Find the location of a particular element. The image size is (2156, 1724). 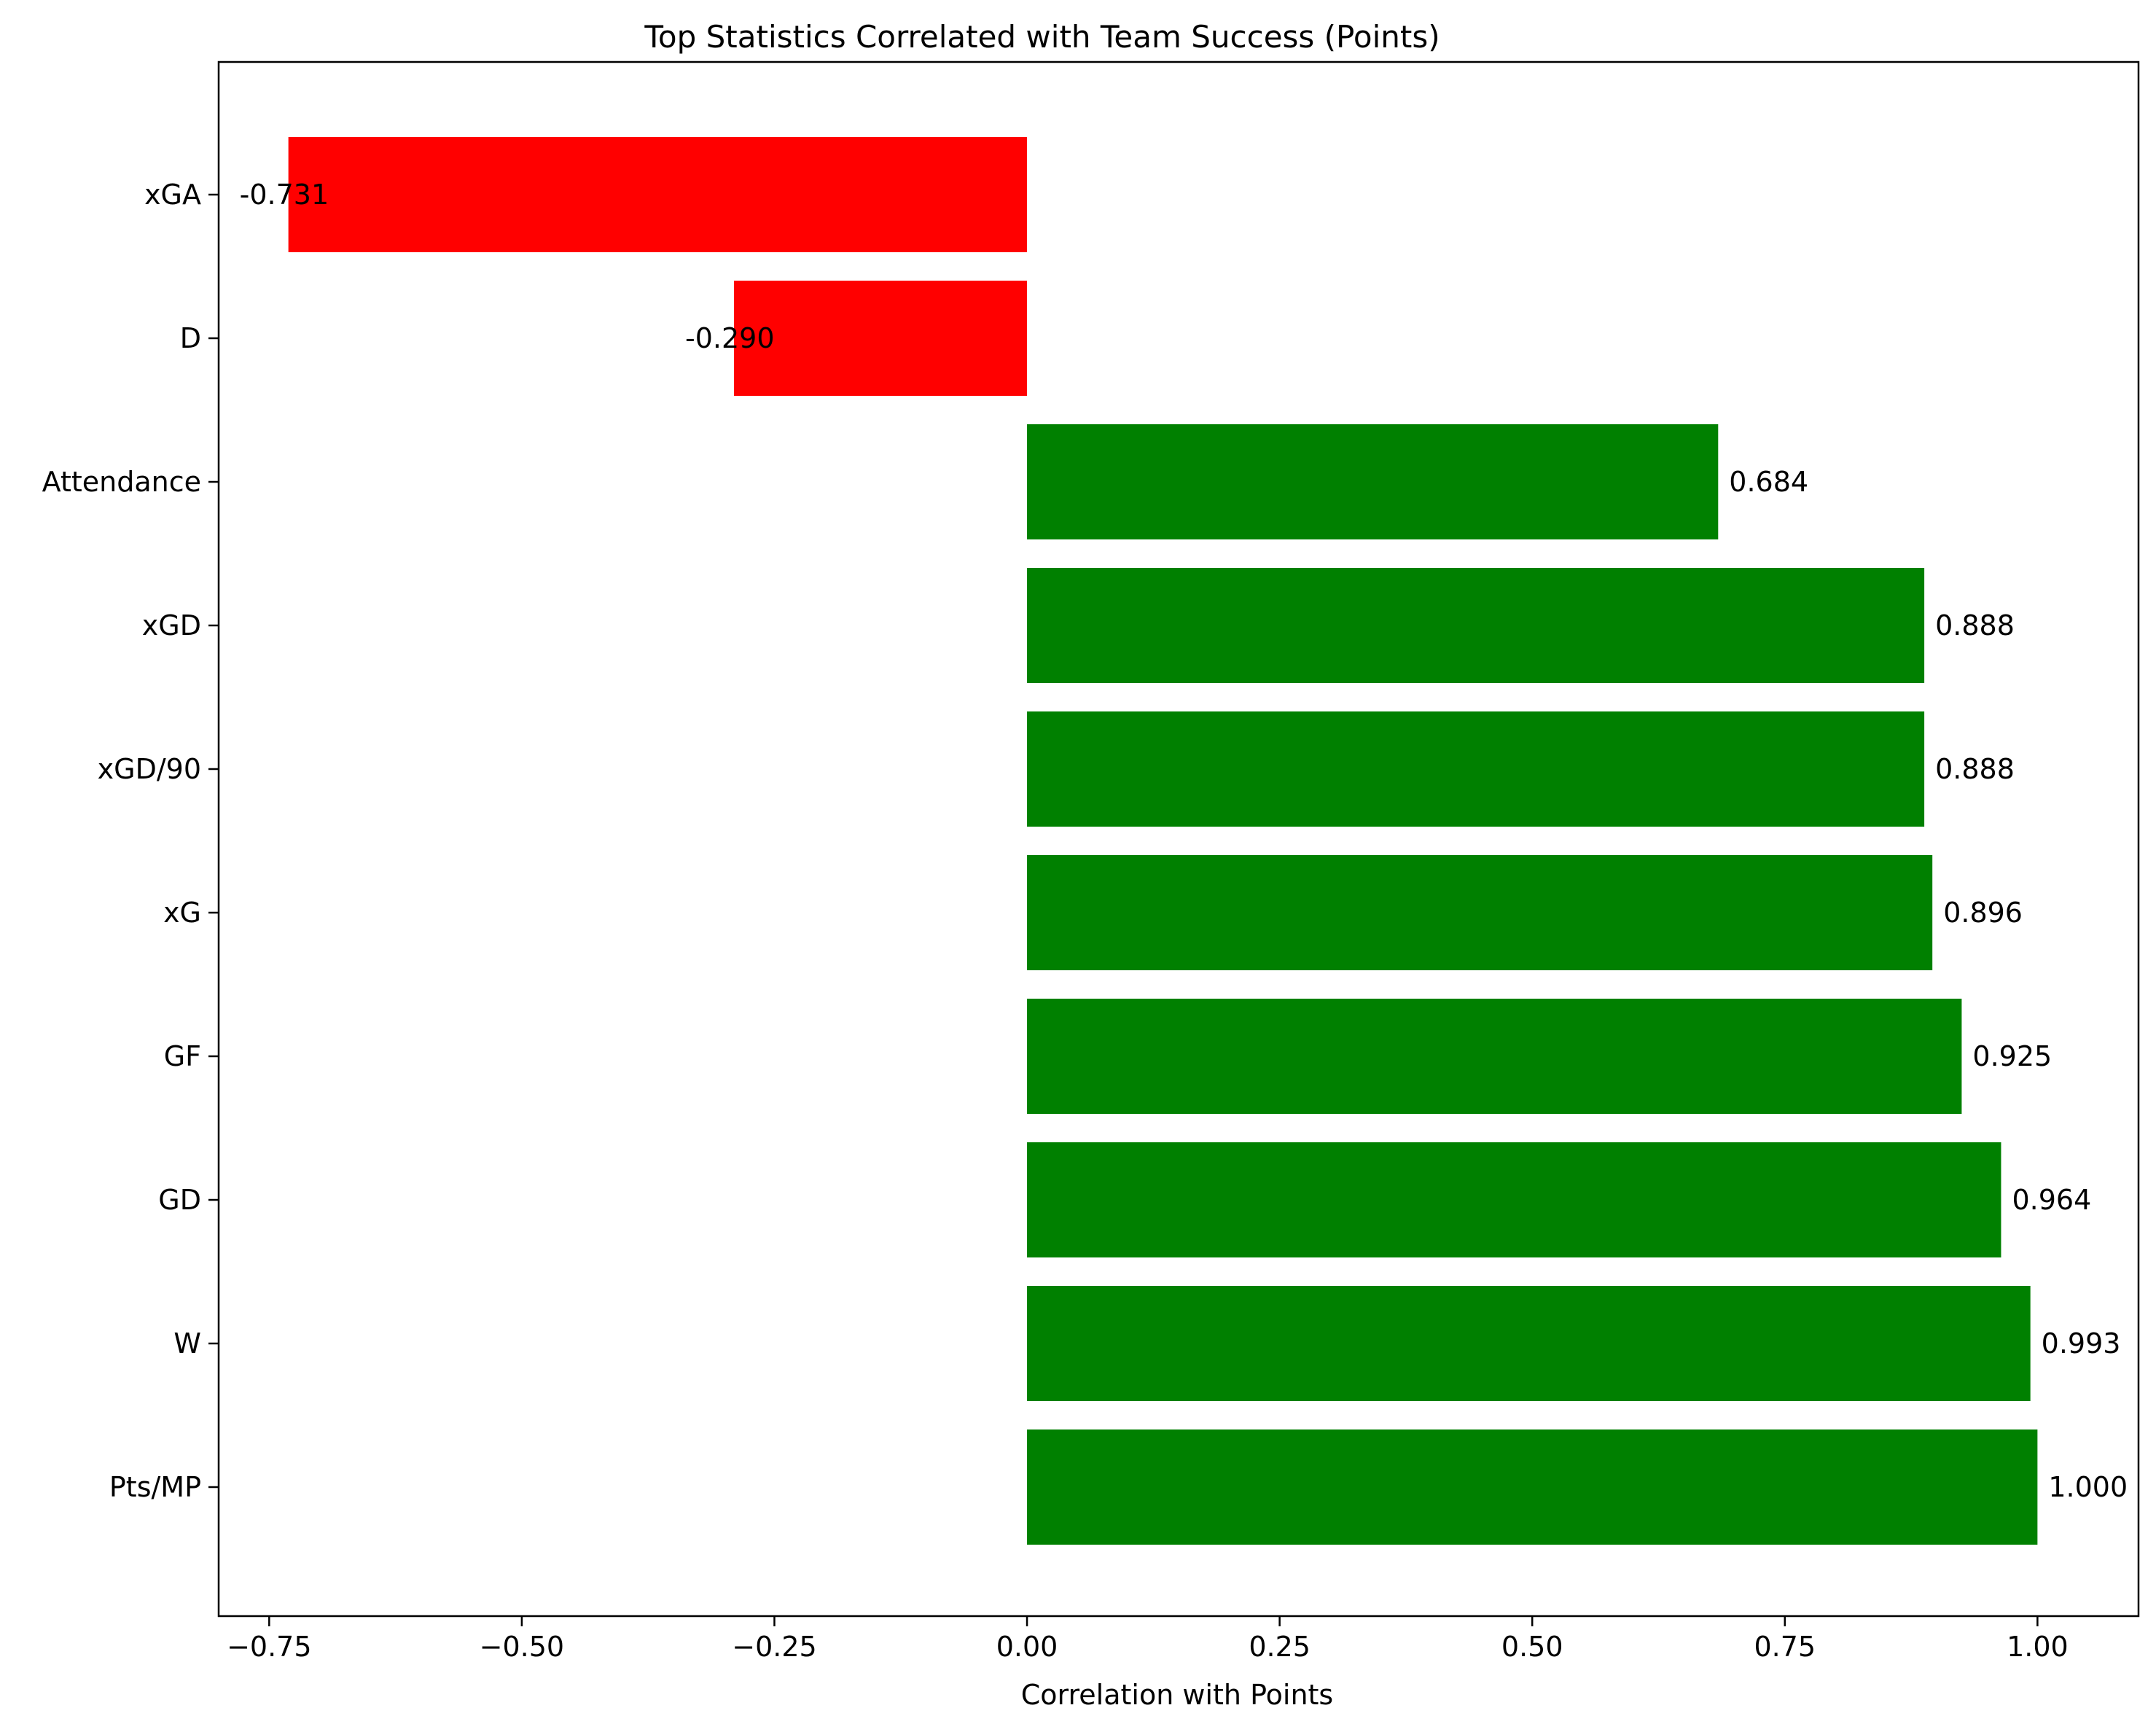

x-axis-label: Correlation with Points is located at coordinates (1177, 1695).